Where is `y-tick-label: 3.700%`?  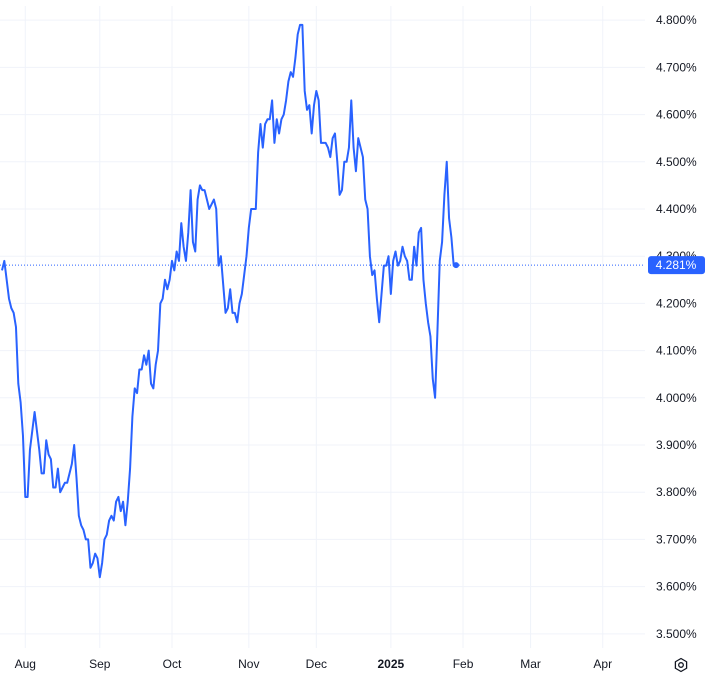 y-tick-label: 3.700% is located at coordinates (676, 539).